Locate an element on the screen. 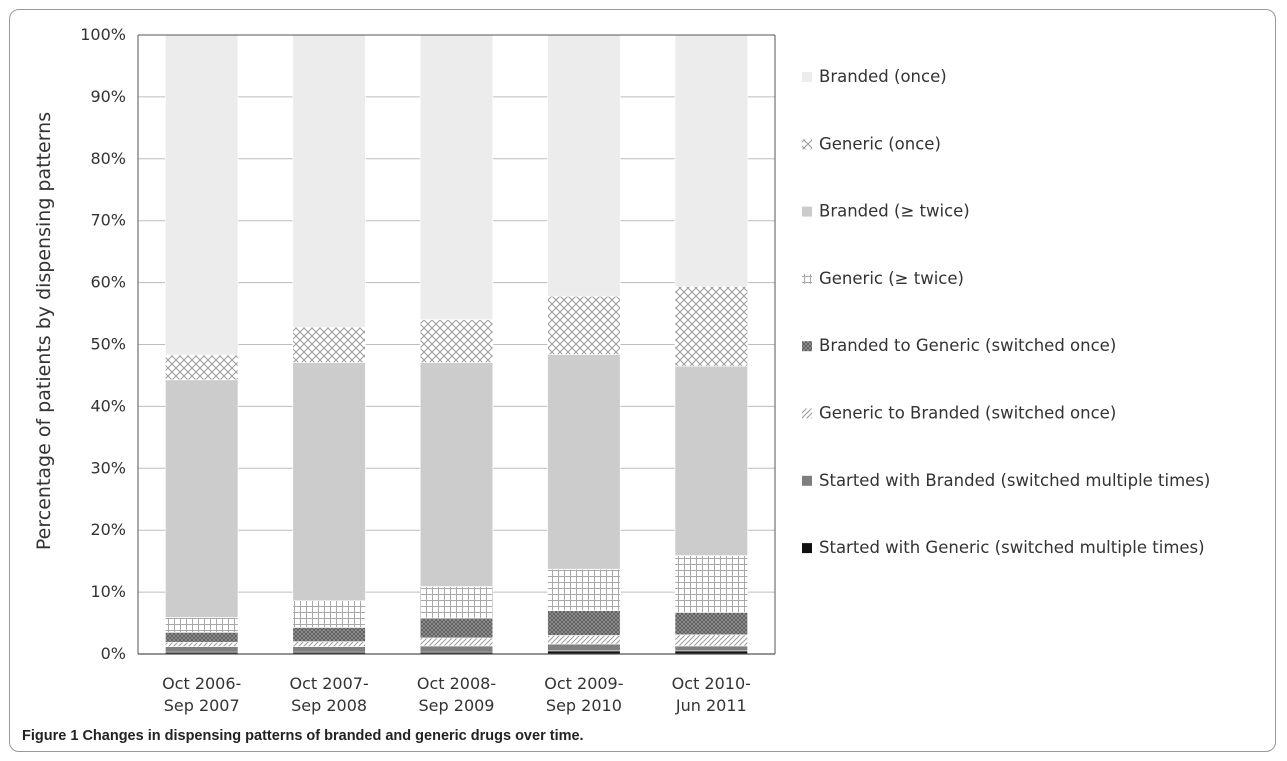 The width and height of the screenshot is (1287, 761). x-tick-label: Sep 2007 is located at coordinates (202, 705).